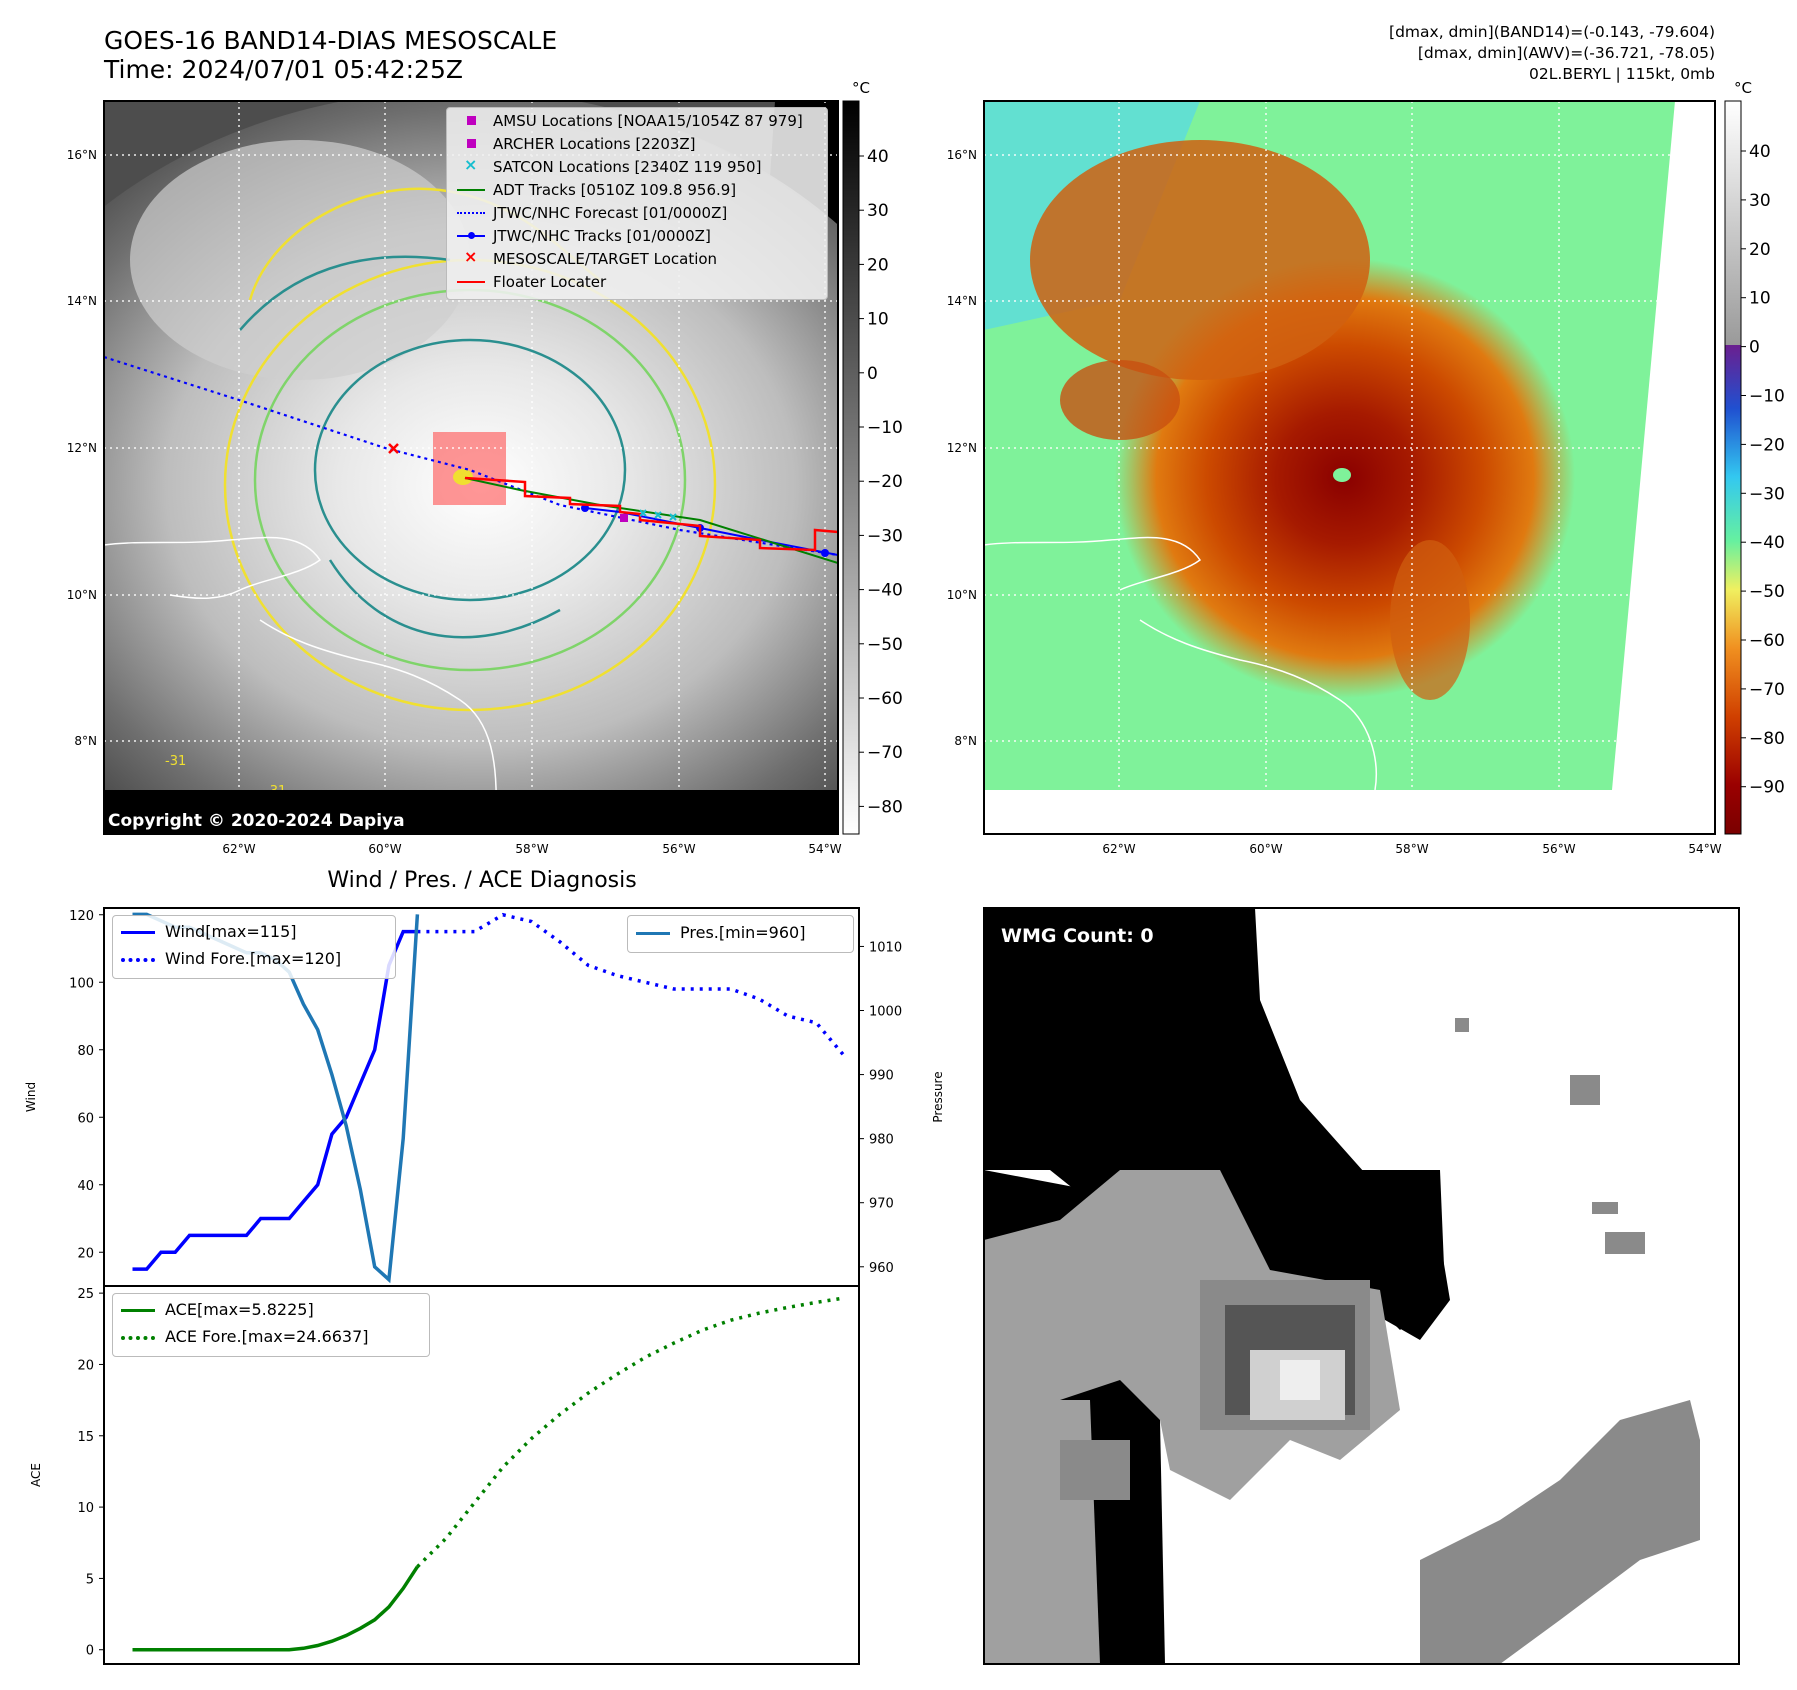 The width and height of the screenshot is (1797, 1690). Describe the element at coordinates (36, 1475) in the screenshot. I see `ace-axis-label: ACE` at that location.